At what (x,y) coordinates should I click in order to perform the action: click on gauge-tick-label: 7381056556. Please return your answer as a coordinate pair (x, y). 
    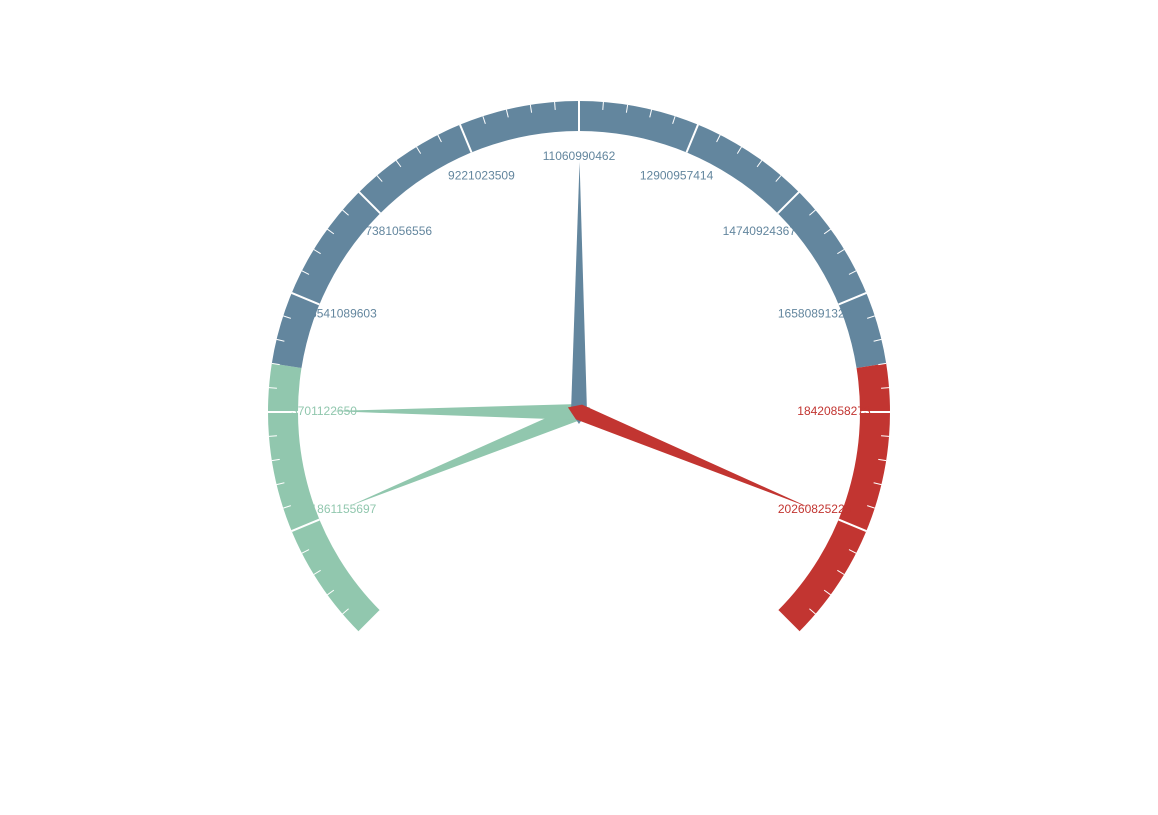
    Looking at the image, I should click on (398, 231).